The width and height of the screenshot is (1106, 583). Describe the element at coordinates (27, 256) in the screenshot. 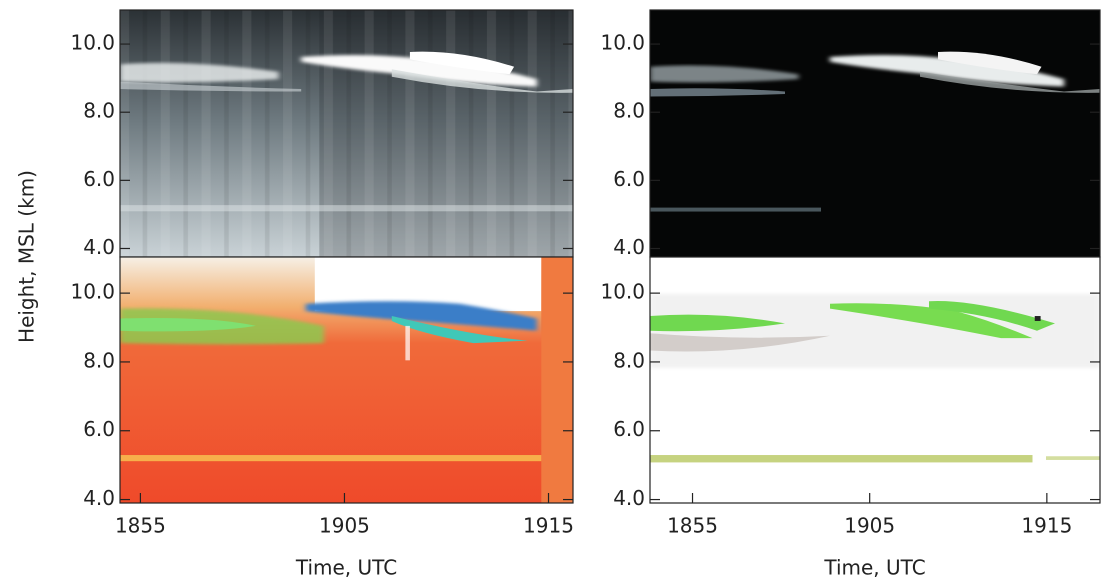

I see `y-axis-label: Height, MSL (km)` at that location.